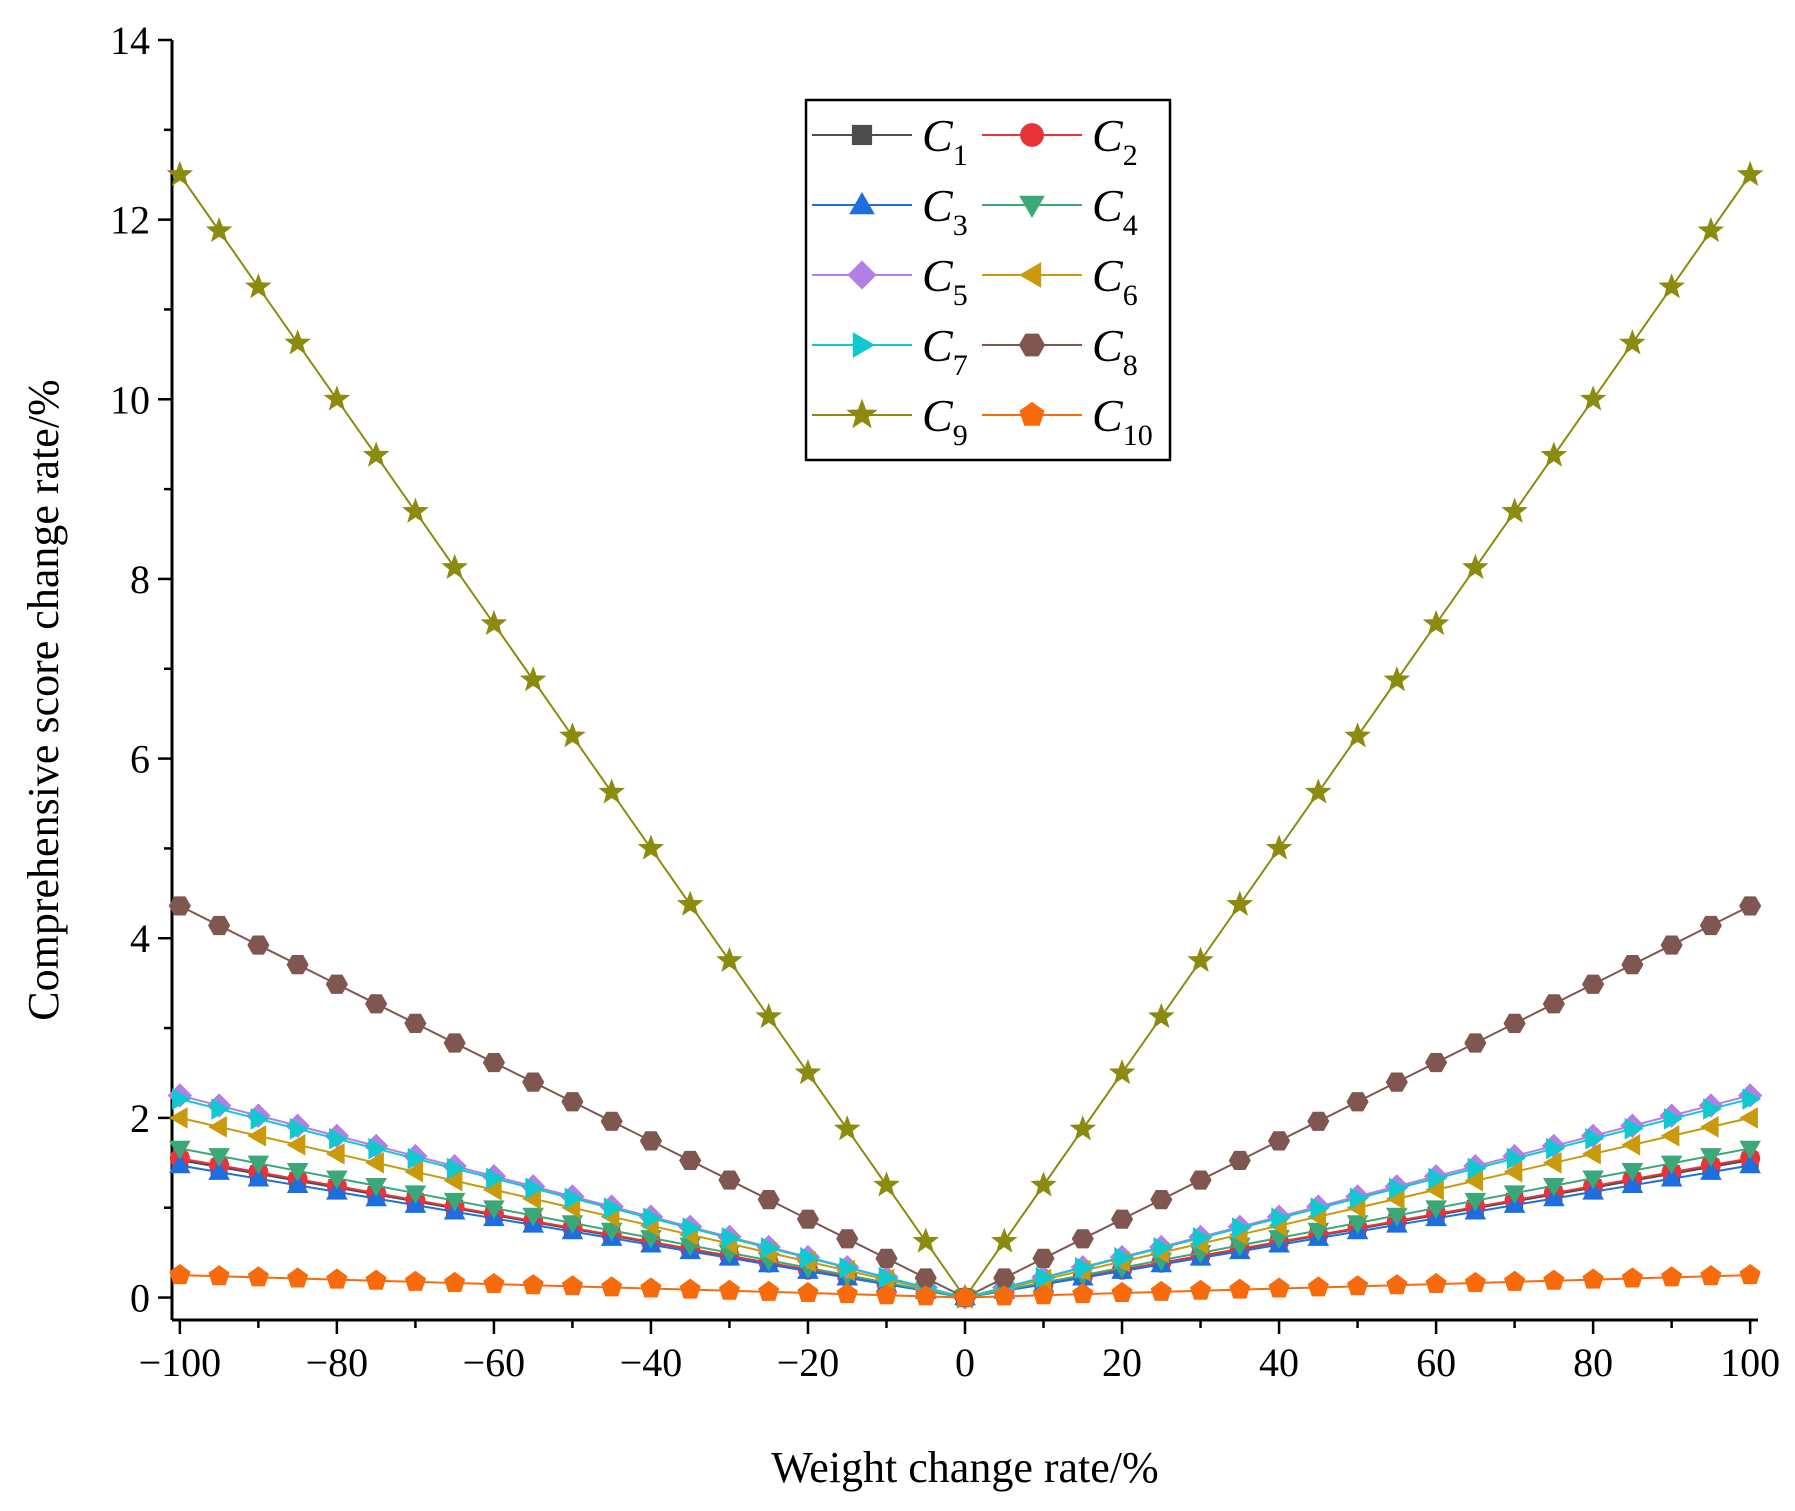 The width and height of the screenshot is (1795, 1511). Describe the element at coordinates (130, 40) in the screenshot. I see `y-tick-label: 14` at that location.